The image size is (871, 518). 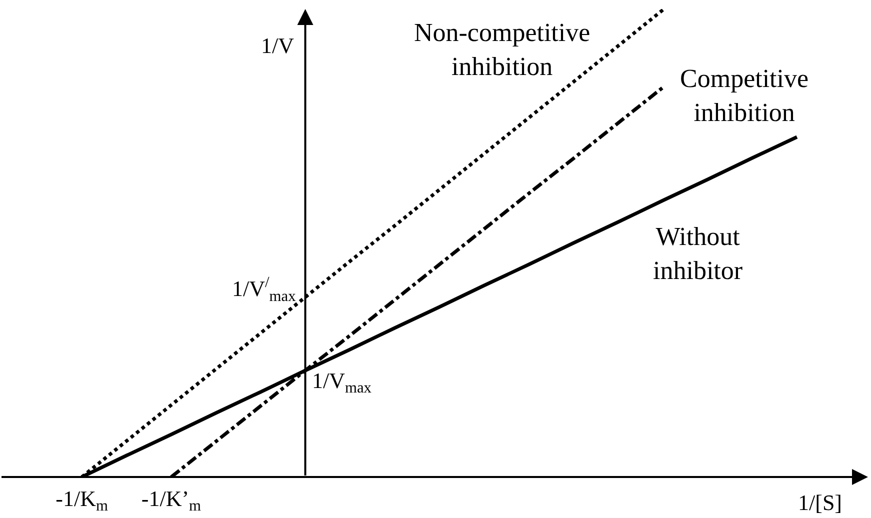 What do you see at coordinates (698, 253) in the screenshot?
I see `series-label: Without inhibitor` at bounding box center [698, 253].